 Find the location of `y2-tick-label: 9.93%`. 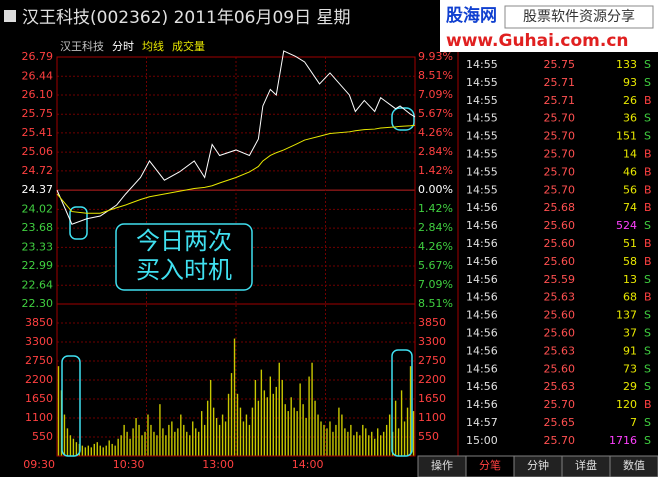

y2-tick-label: 9.93% is located at coordinates (435, 56).